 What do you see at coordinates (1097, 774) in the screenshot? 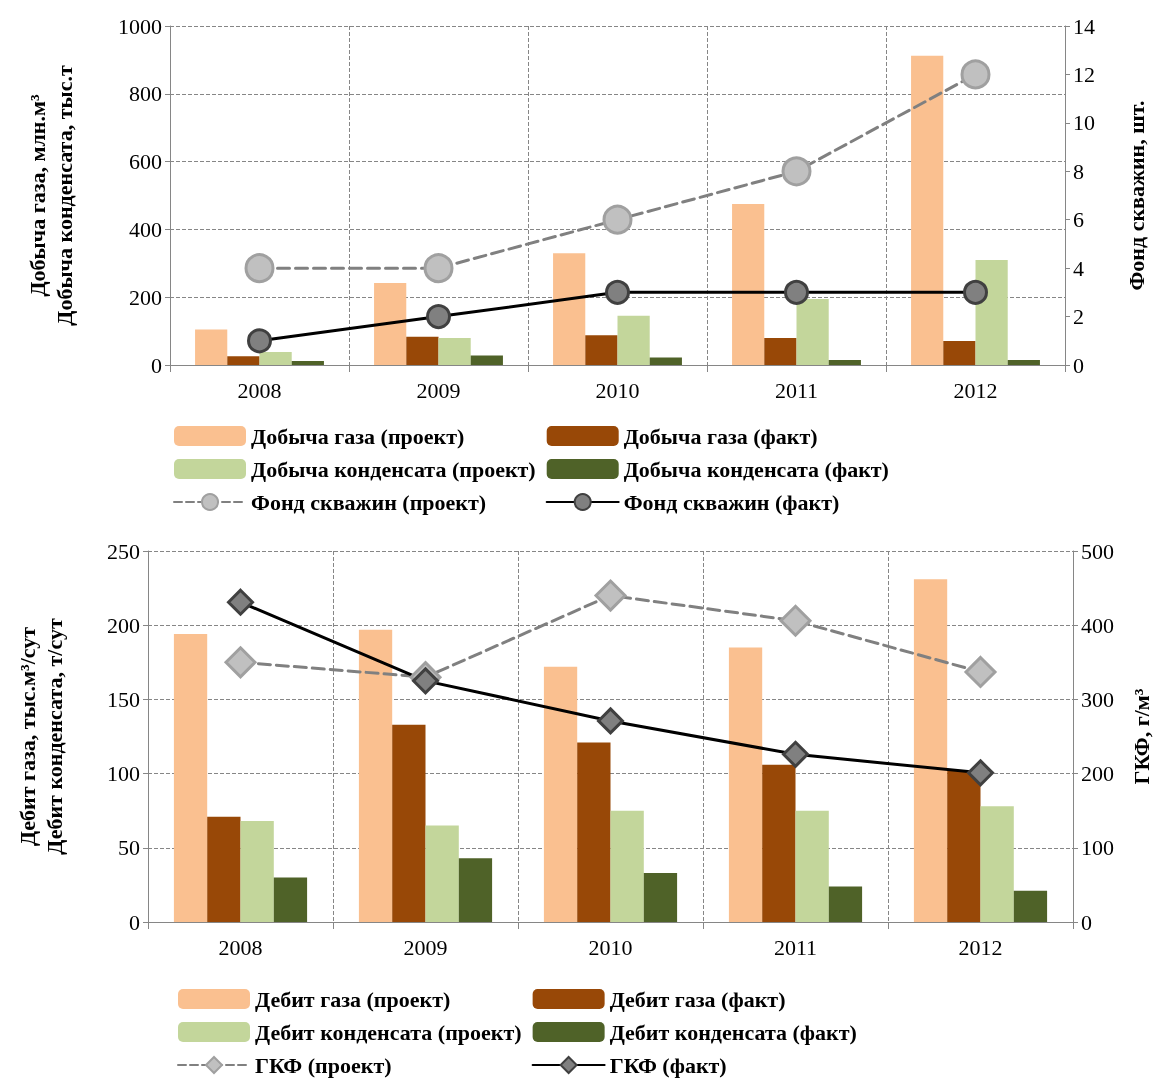
I see `y2-tick-label: 200` at bounding box center [1097, 774].